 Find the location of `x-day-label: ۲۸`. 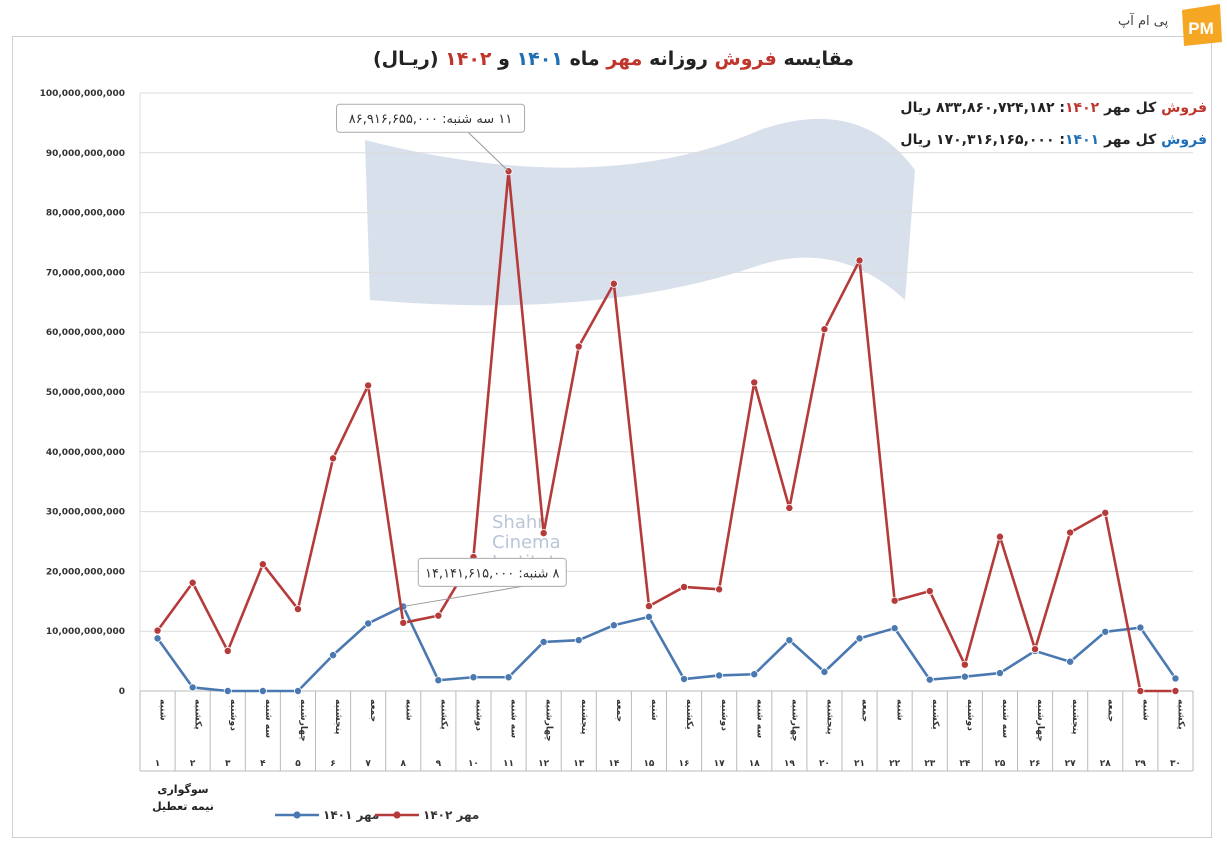

x-day-label: ۲۸ is located at coordinates (1105, 764).